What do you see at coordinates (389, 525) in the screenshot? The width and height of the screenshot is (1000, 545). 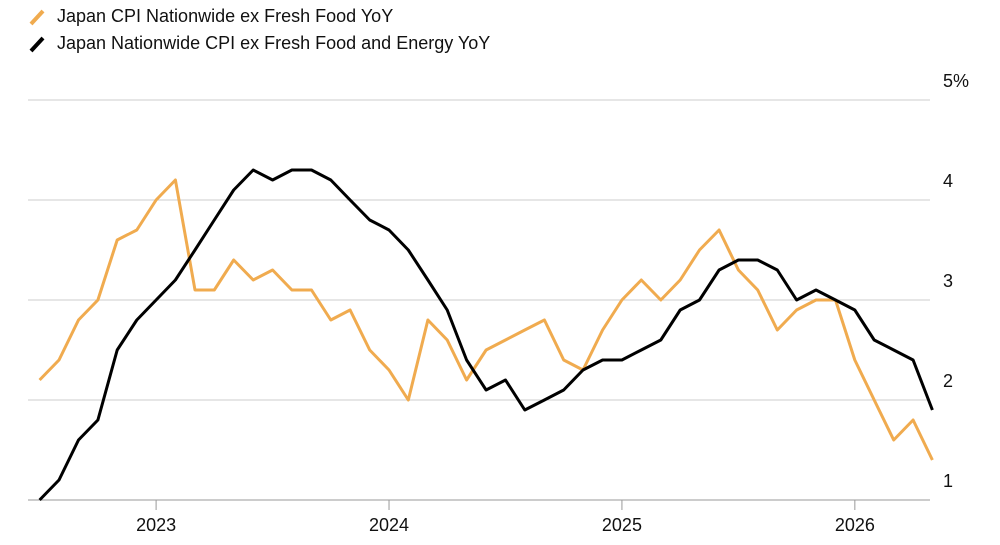 I see `x-tick-label: 2024` at bounding box center [389, 525].